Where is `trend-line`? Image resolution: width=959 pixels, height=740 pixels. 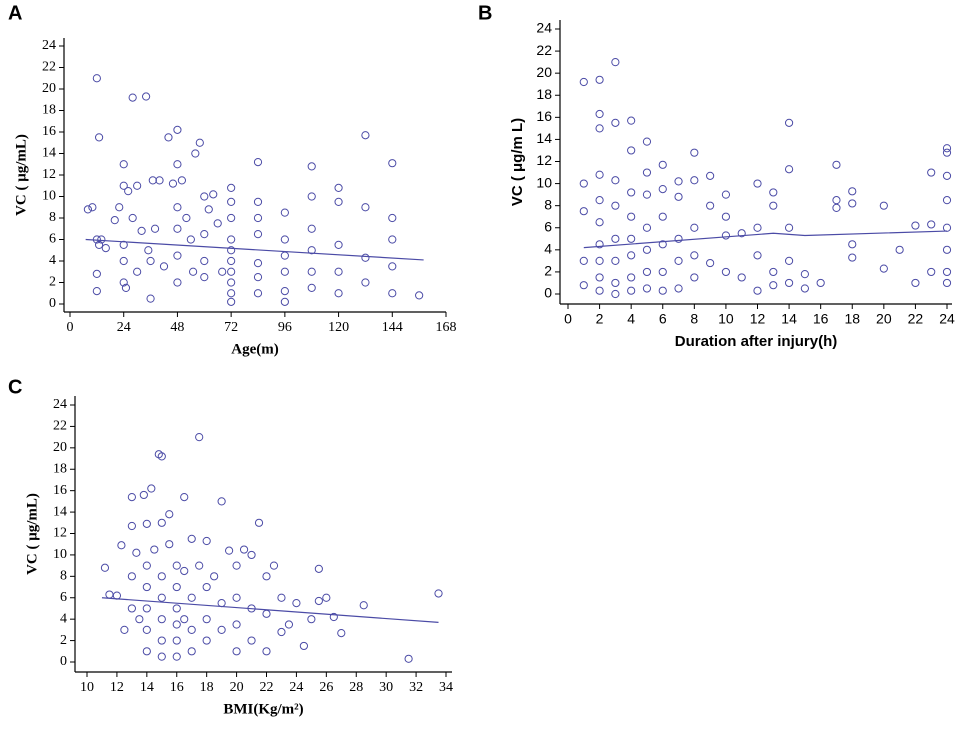 trend-line is located at coordinates (765, 239).